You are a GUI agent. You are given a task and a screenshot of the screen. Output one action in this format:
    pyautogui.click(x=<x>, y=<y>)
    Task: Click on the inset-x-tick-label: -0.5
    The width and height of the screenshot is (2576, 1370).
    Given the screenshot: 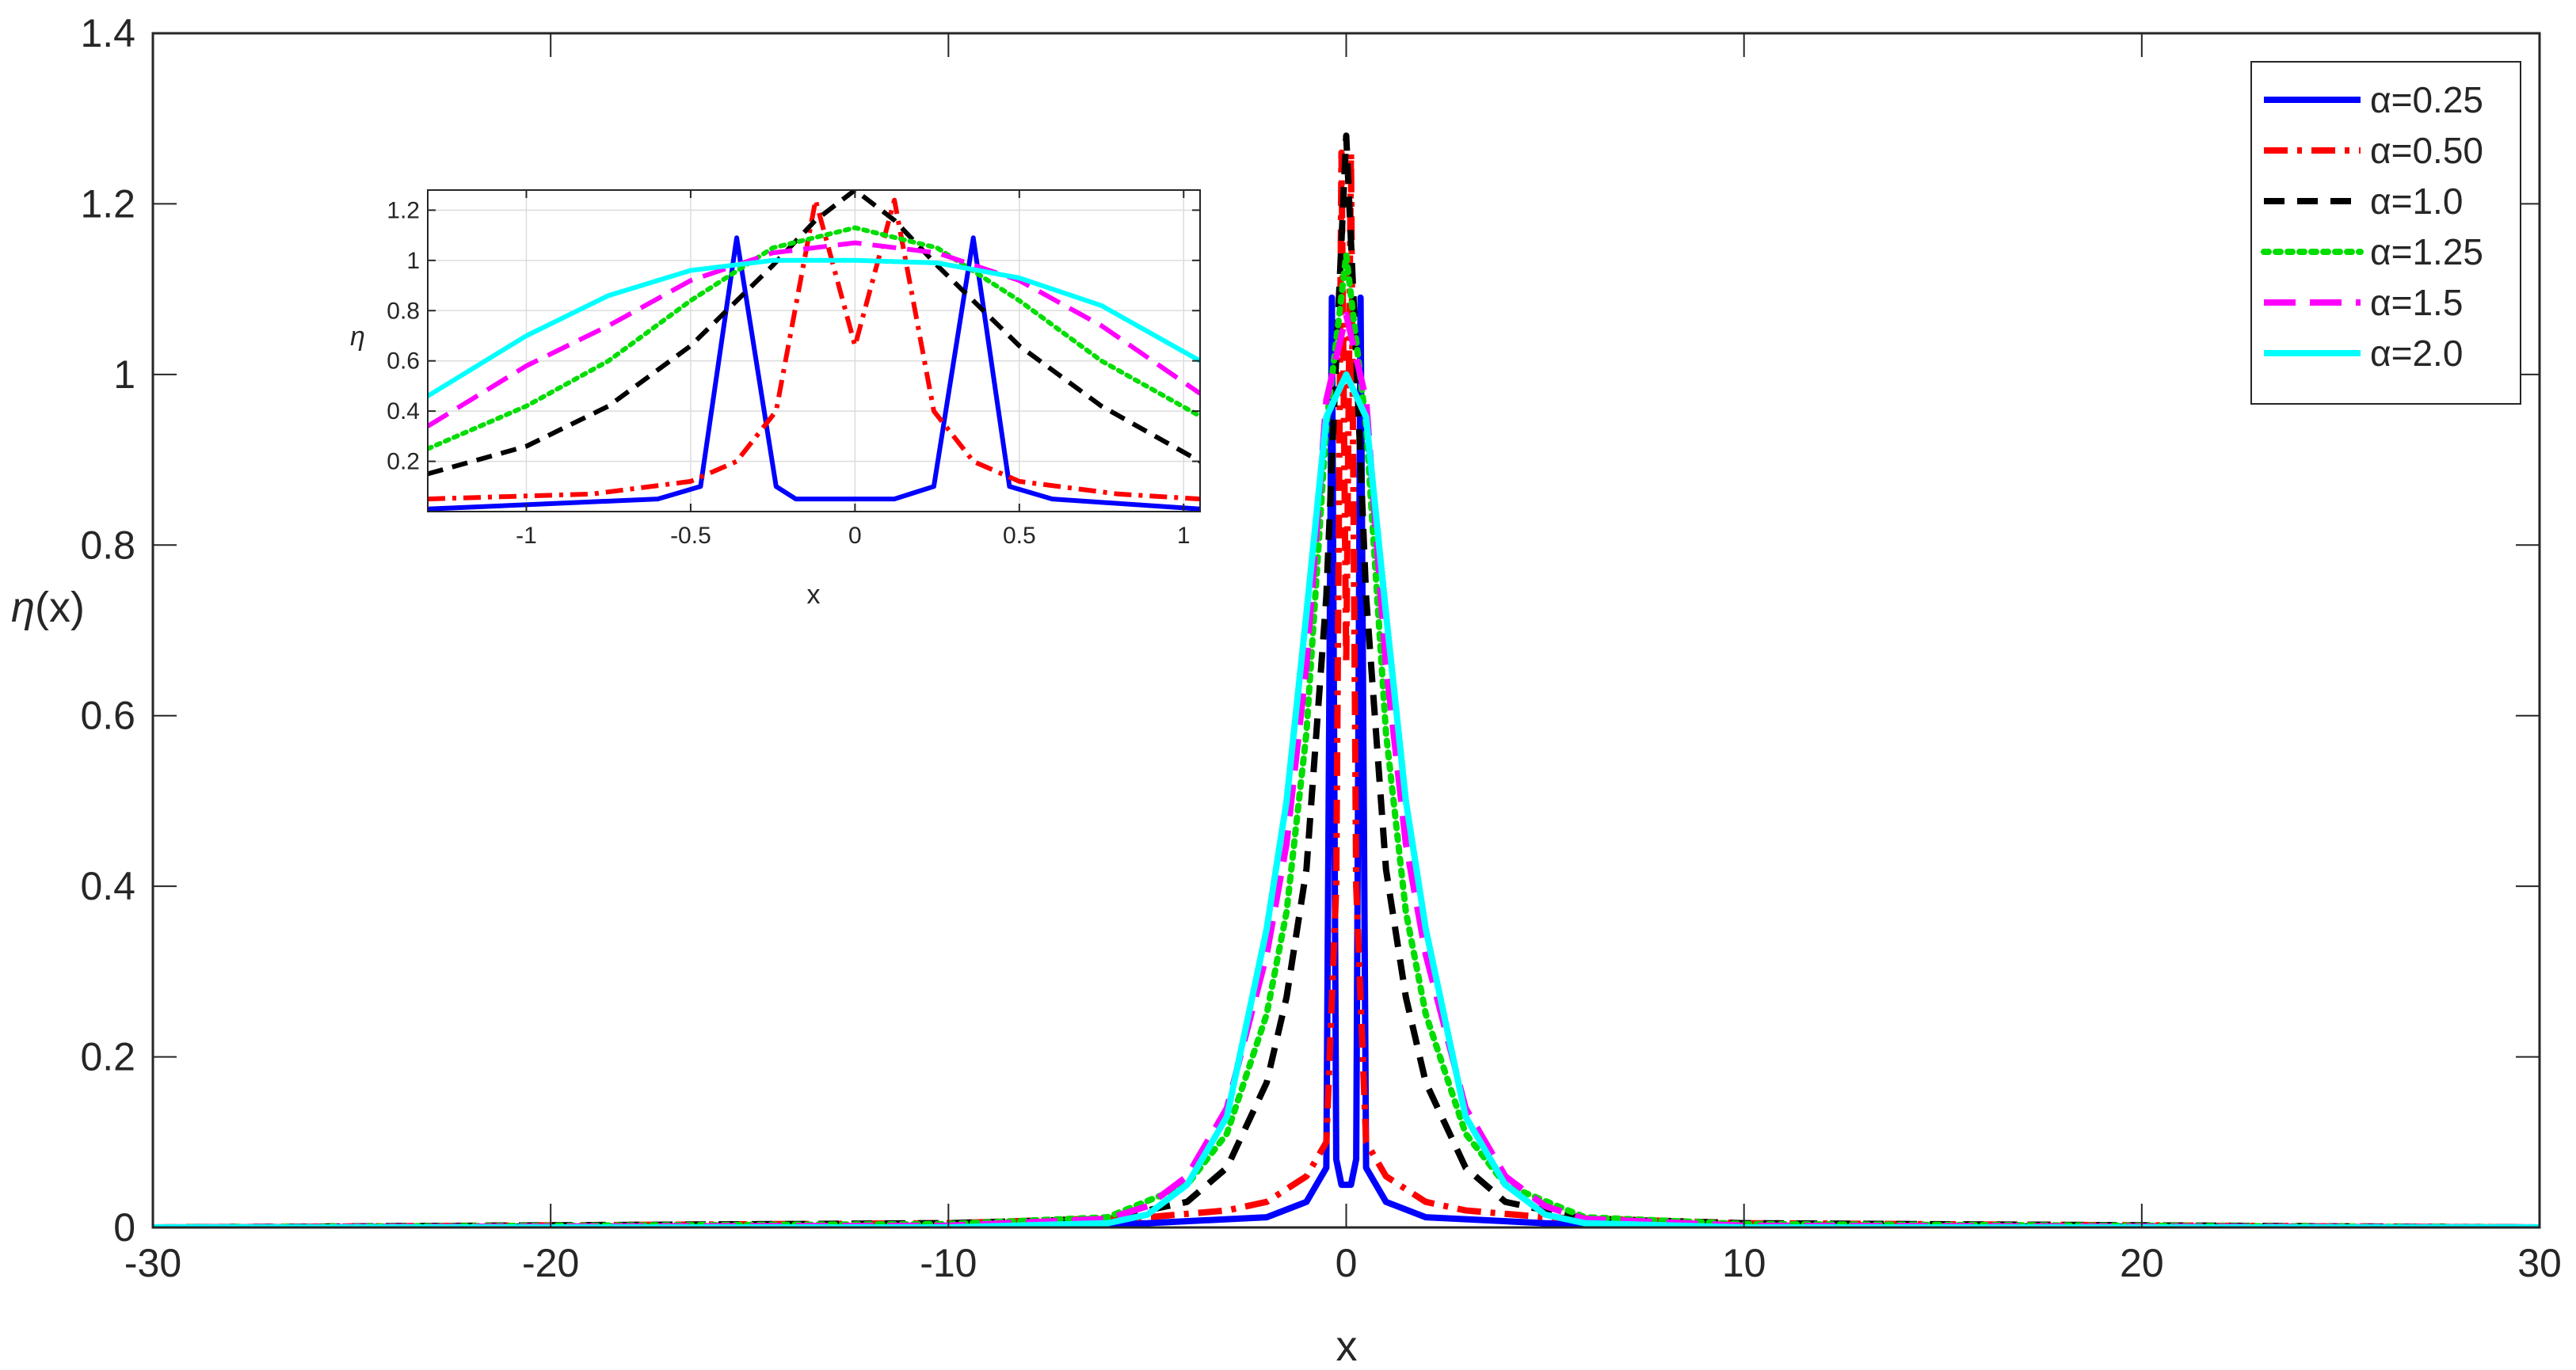 What is the action you would take?
    pyautogui.click(x=691, y=536)
    